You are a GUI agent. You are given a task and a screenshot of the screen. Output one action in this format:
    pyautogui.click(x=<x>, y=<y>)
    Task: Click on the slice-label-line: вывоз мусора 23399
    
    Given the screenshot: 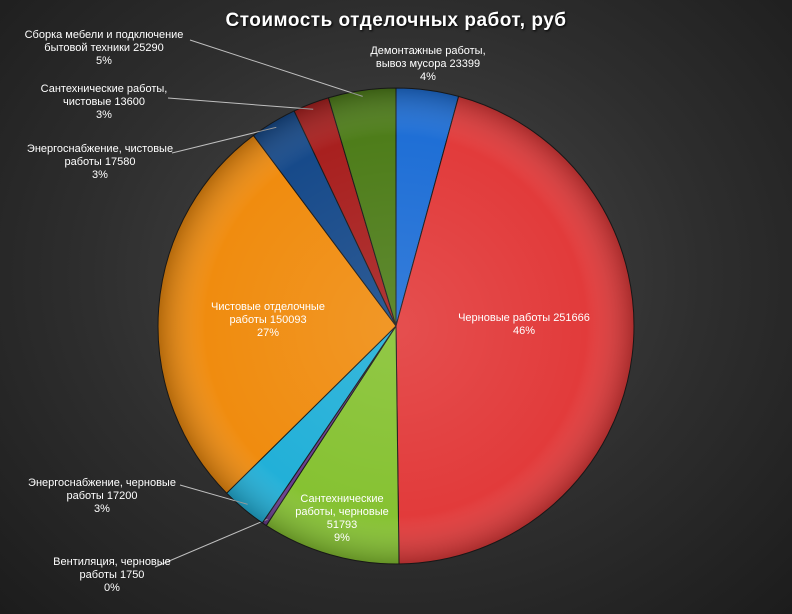 What is the action you would take?
    pyautogui.click(x=428, y=64)
    